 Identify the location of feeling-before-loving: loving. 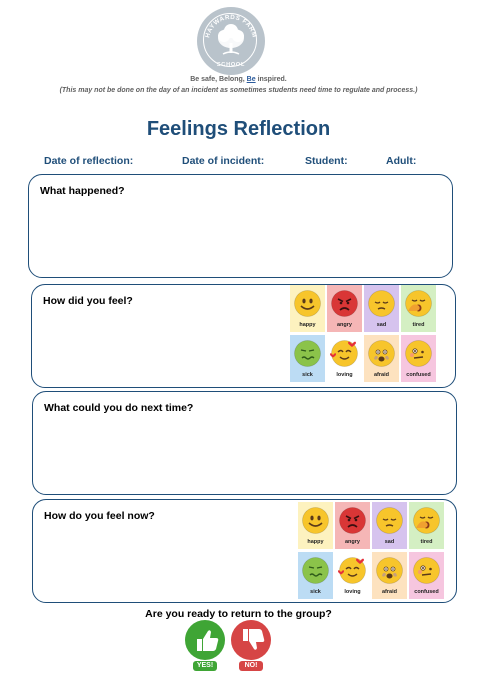
(344, 358).